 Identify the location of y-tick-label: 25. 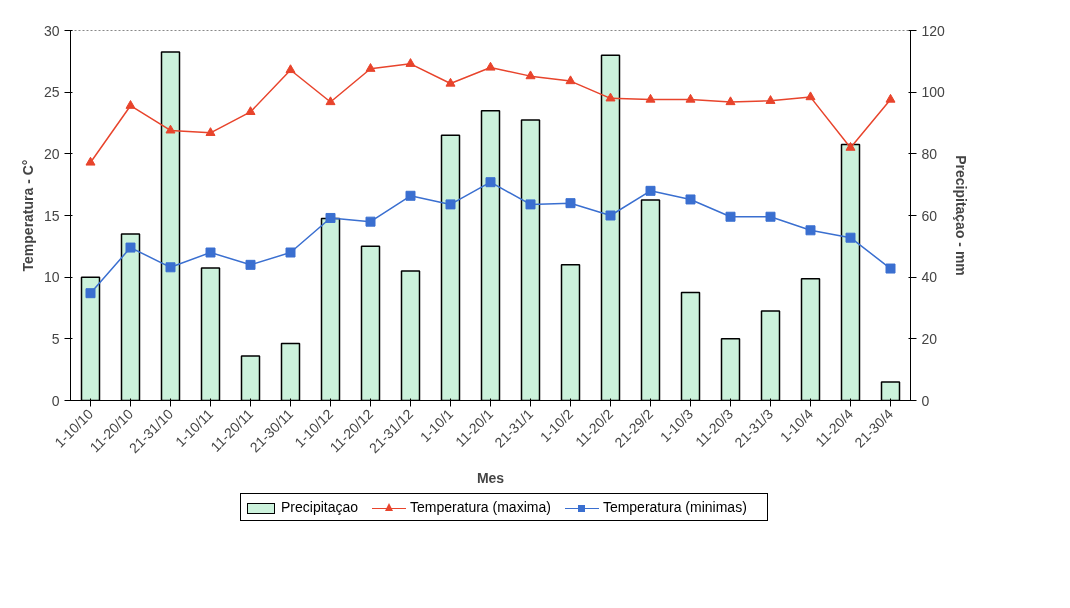
(51, 92).